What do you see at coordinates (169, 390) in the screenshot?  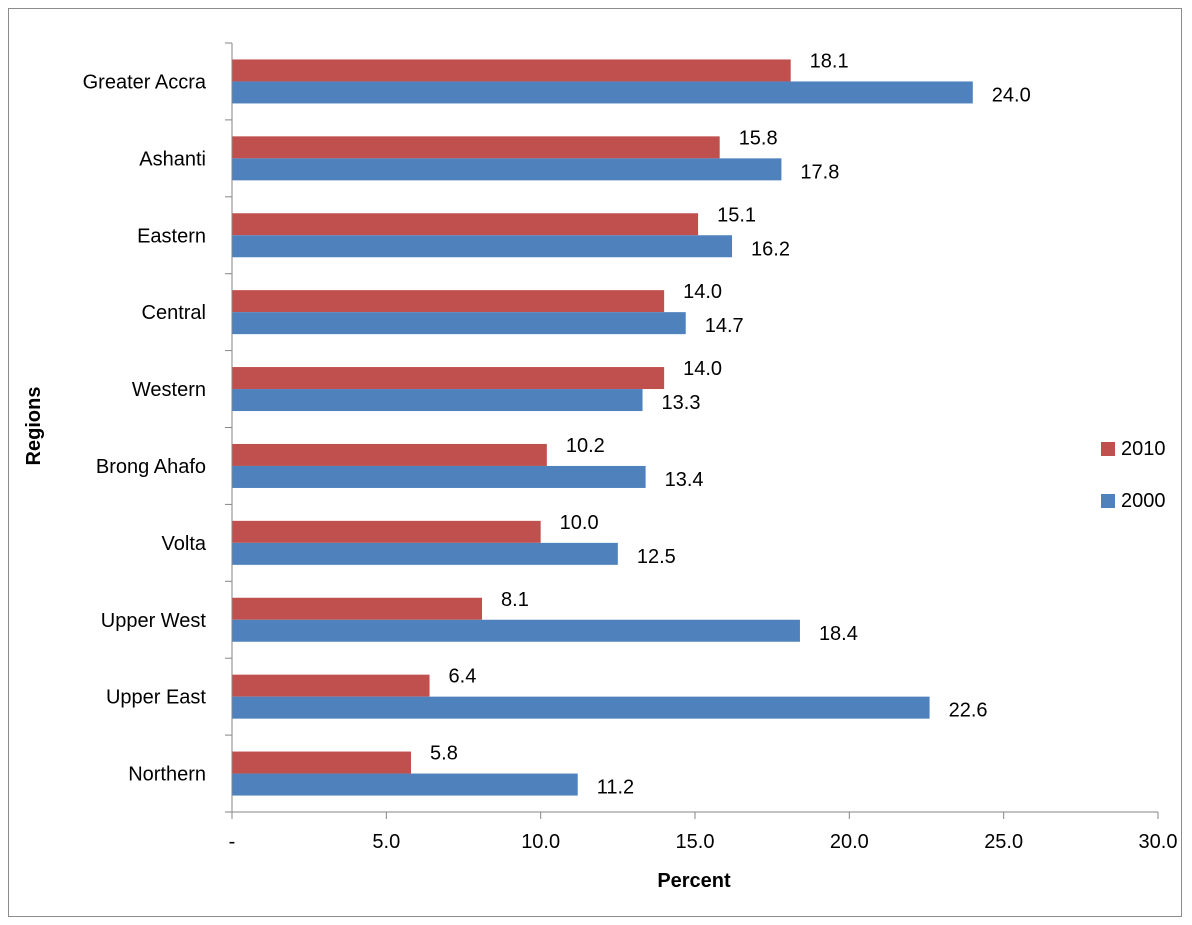 I see `category-label: Western` at bounding box center [169, 390].